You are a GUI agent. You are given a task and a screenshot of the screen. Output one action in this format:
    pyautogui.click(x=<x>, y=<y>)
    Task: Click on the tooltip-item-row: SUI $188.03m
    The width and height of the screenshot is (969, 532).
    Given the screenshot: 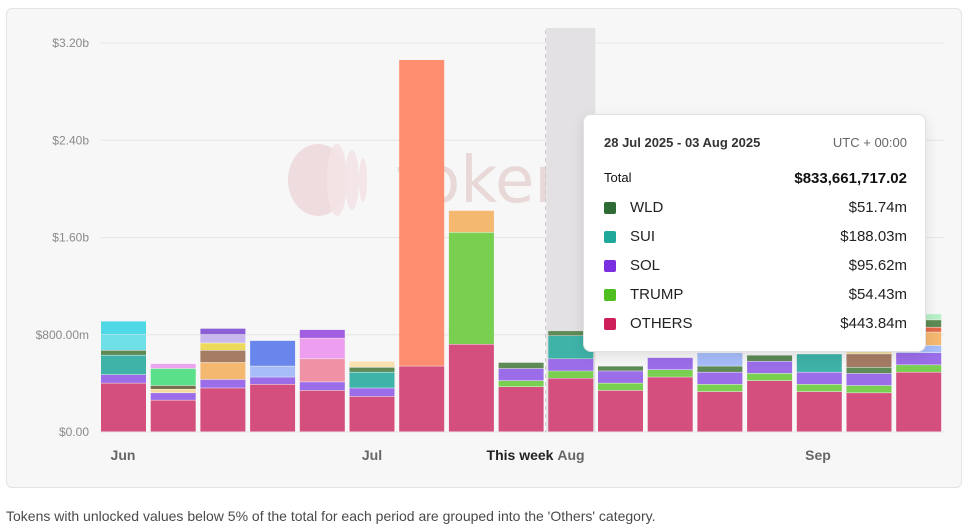 What is the action you would take?
    pyautogui.click(x=755, y=236)
    